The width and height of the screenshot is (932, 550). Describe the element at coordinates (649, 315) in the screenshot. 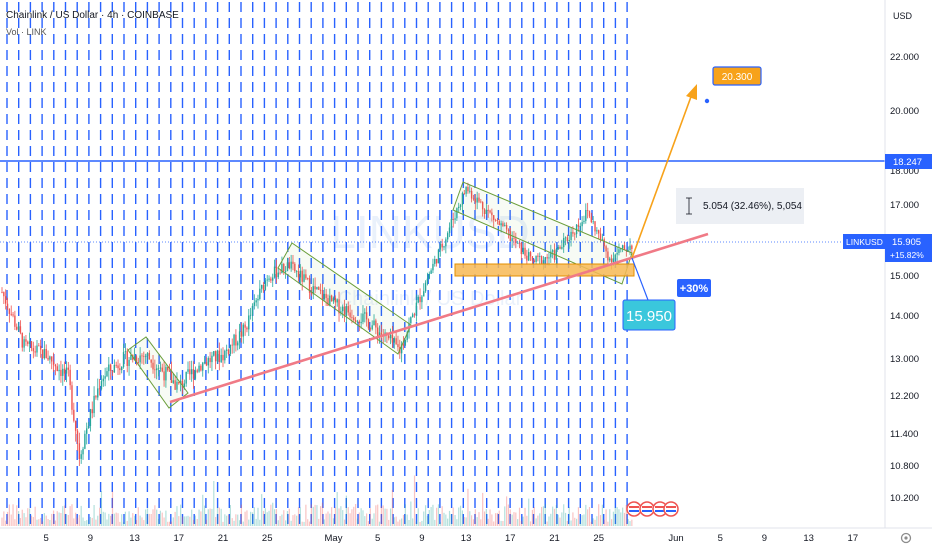

I see `support-label-box` at that location.